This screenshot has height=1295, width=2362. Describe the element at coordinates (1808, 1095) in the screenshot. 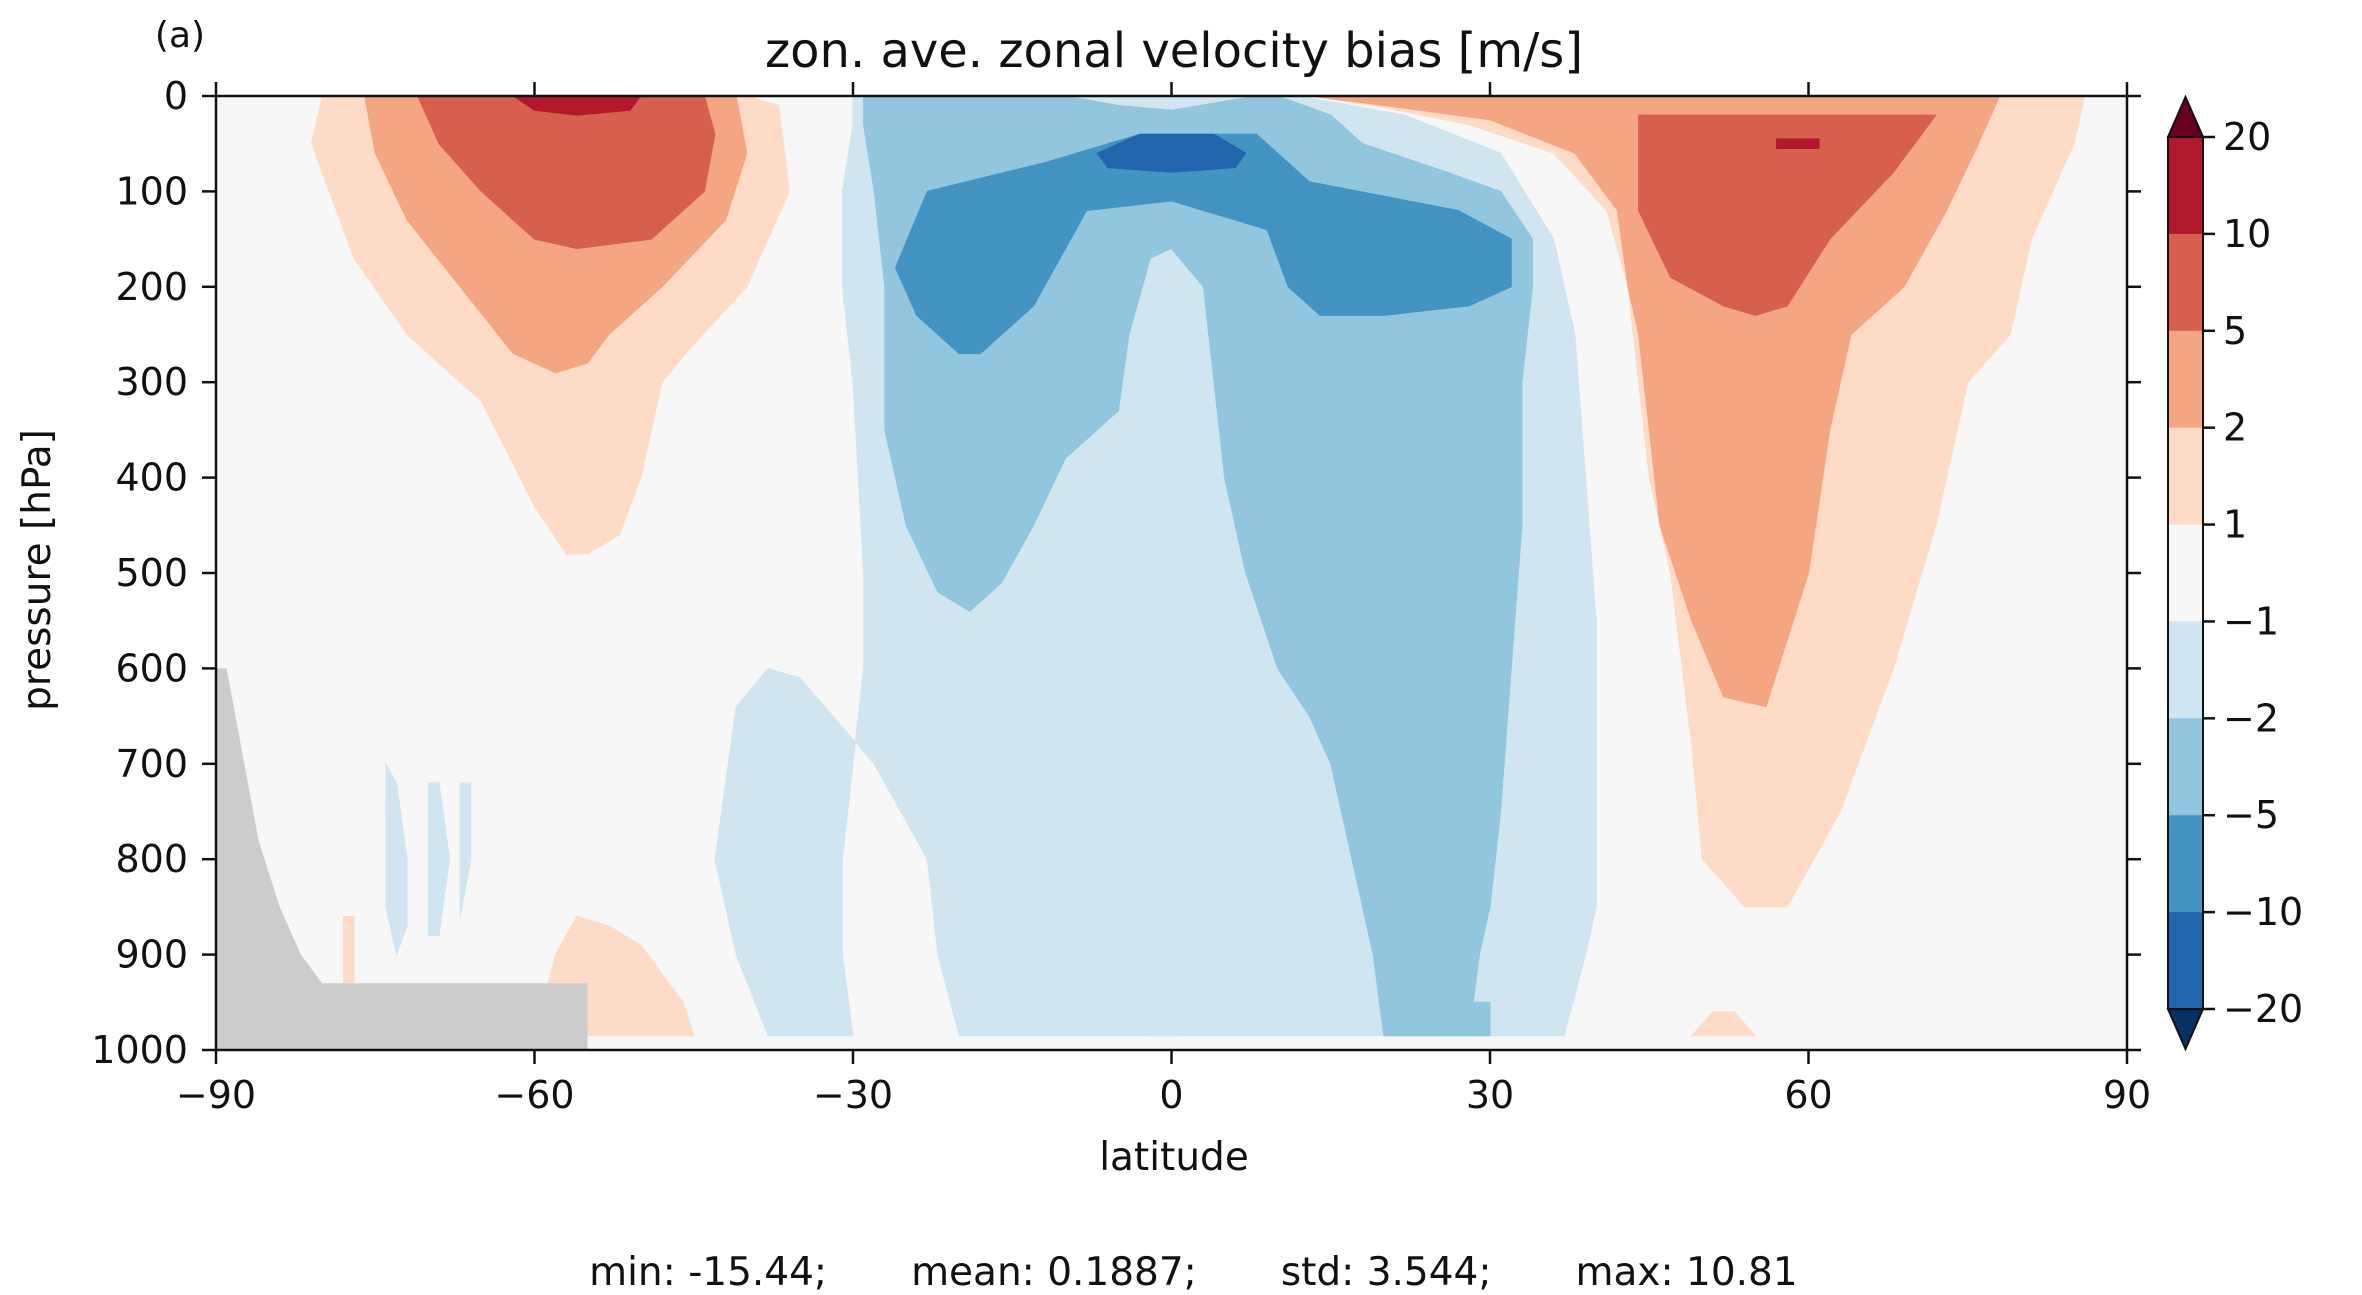

I see `x-tick-label: 60` at that location.